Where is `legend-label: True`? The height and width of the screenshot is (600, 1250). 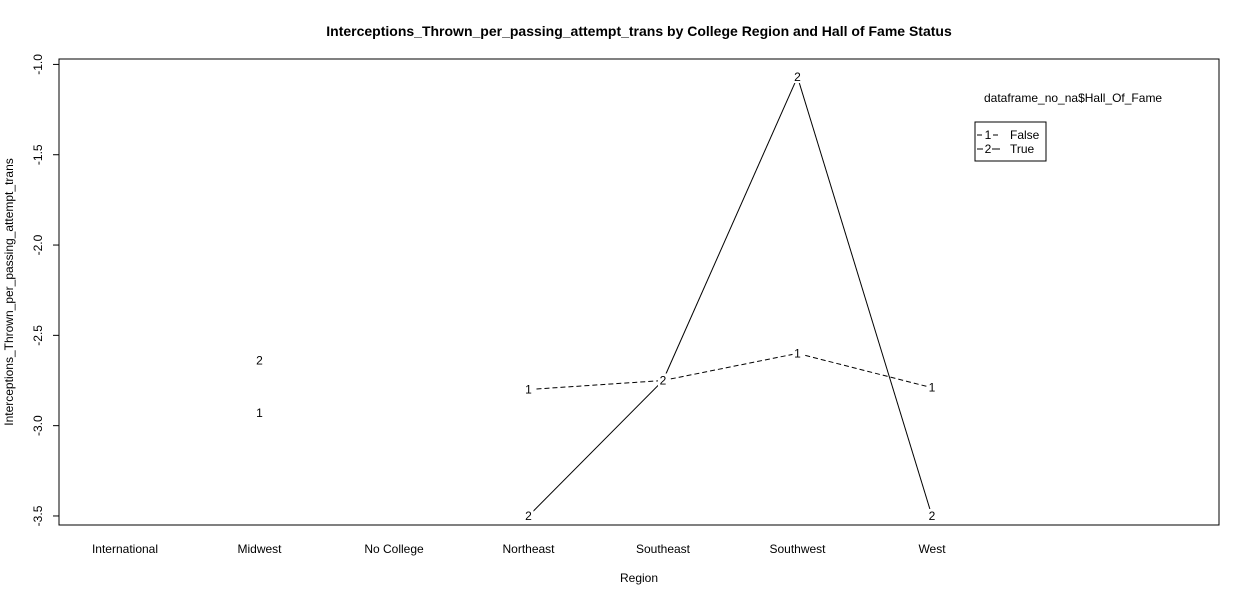 legend-label: True is located at coordinates (1022, 149).